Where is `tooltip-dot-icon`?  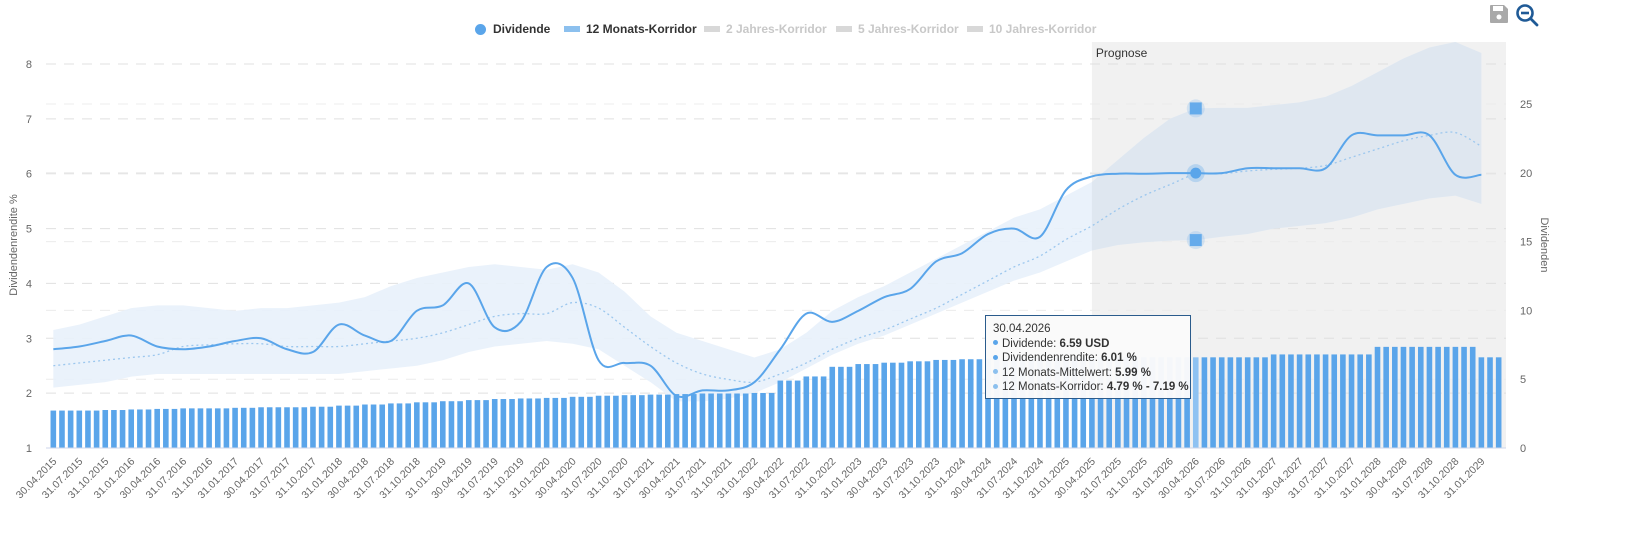 tooltip-dot-icon is located at coordinates (995, 343).